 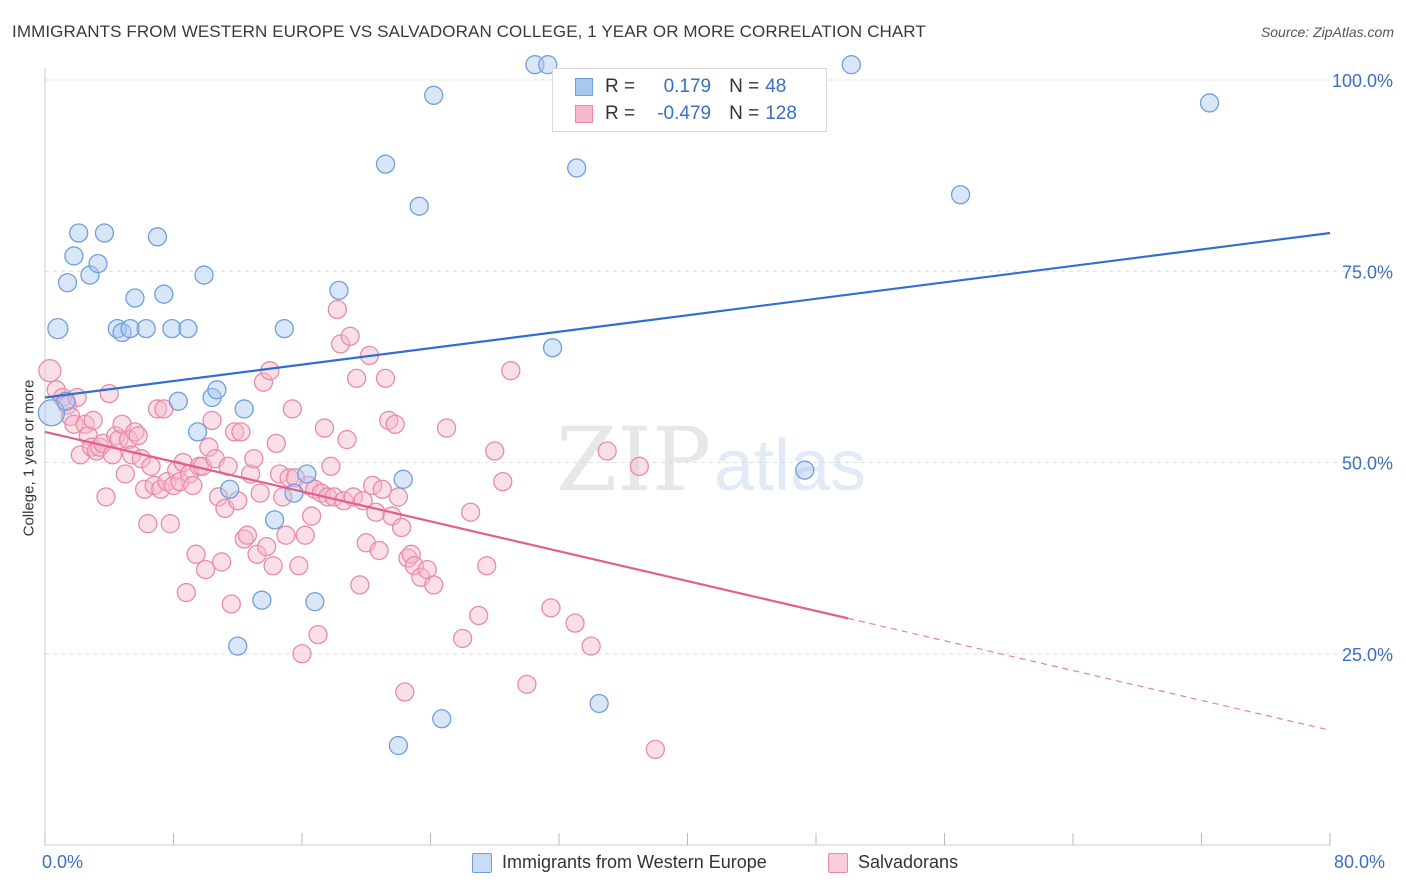 I want to click on y-tick-label: 75.0%, so click(x=1367, y=272).